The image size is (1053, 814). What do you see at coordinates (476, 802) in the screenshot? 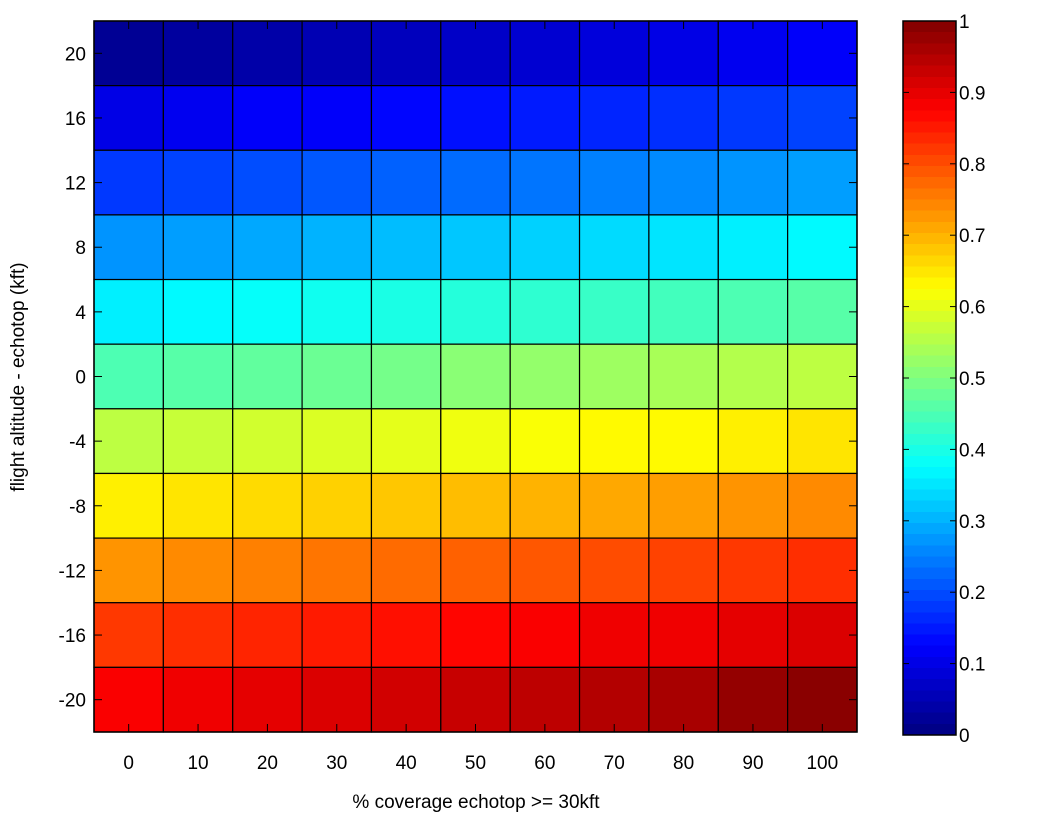
I see `x-axis-label: % coverage echotop >= 30kft` at bounding box center [476, 802].